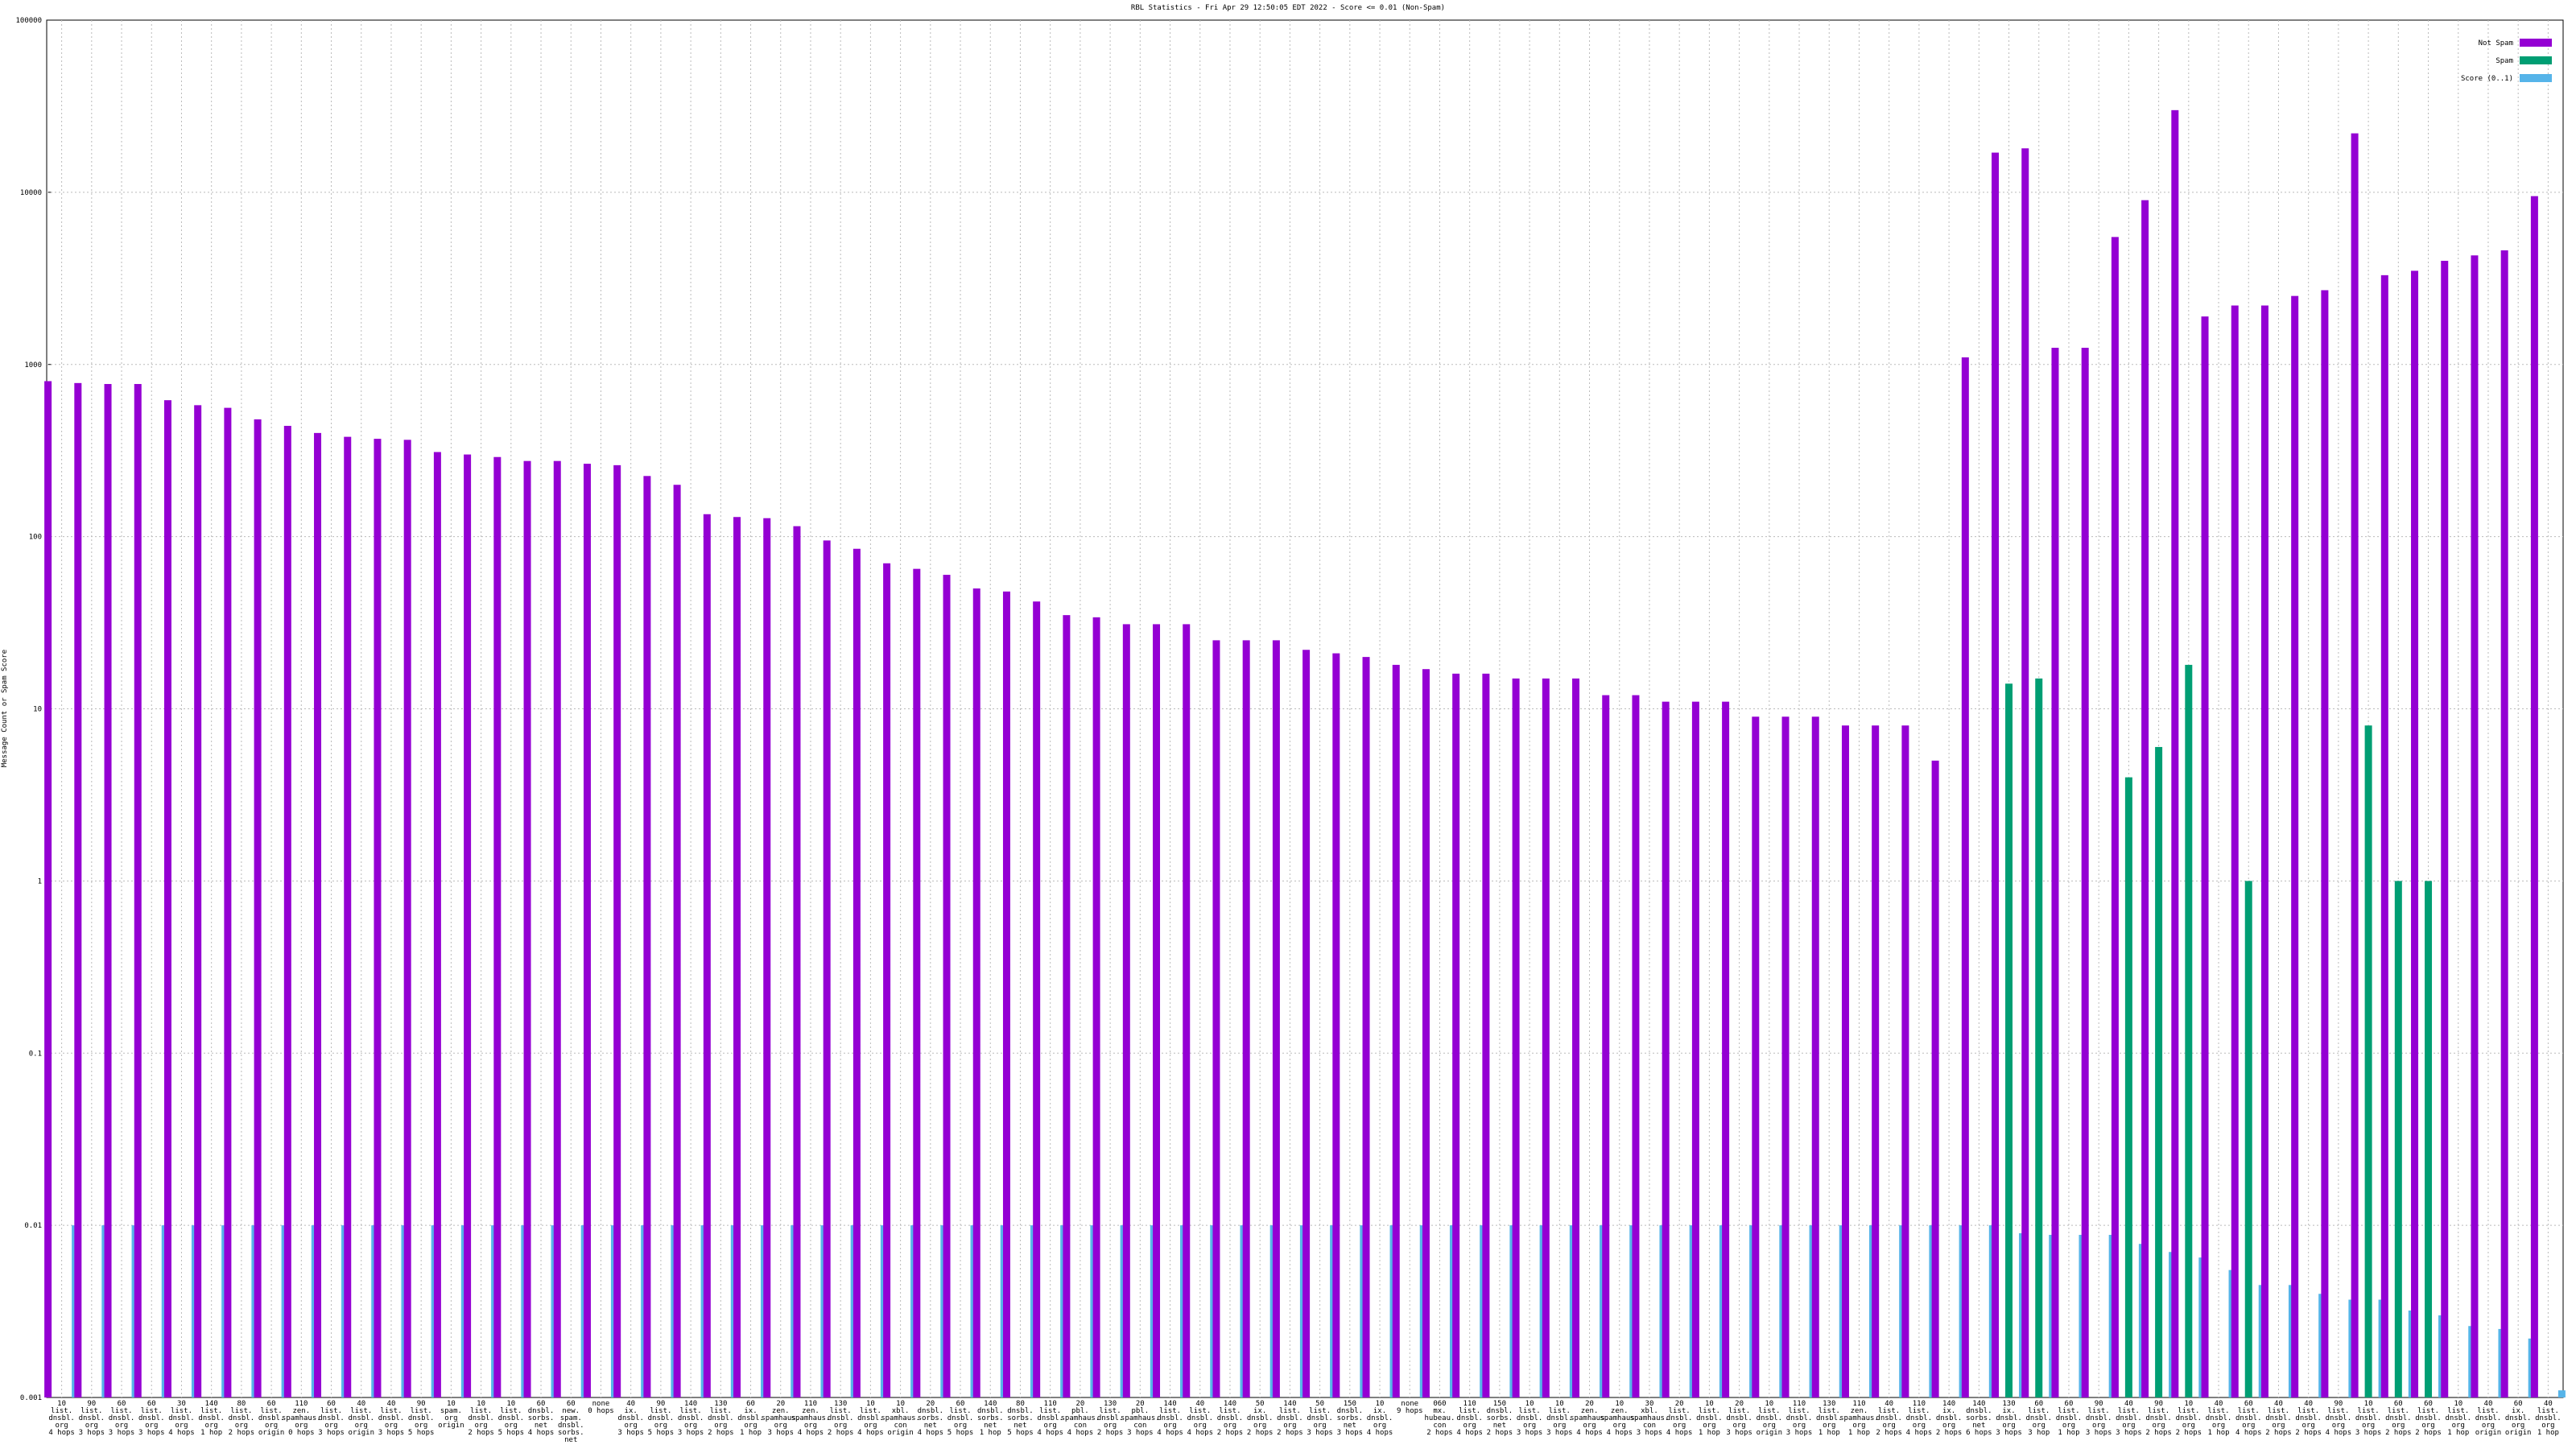 The width and height of the screenshot is (2576, 1449). I want to click on x-tick-label: 060 mx. hubeau. con 2 hops, so click(1439, 1418).